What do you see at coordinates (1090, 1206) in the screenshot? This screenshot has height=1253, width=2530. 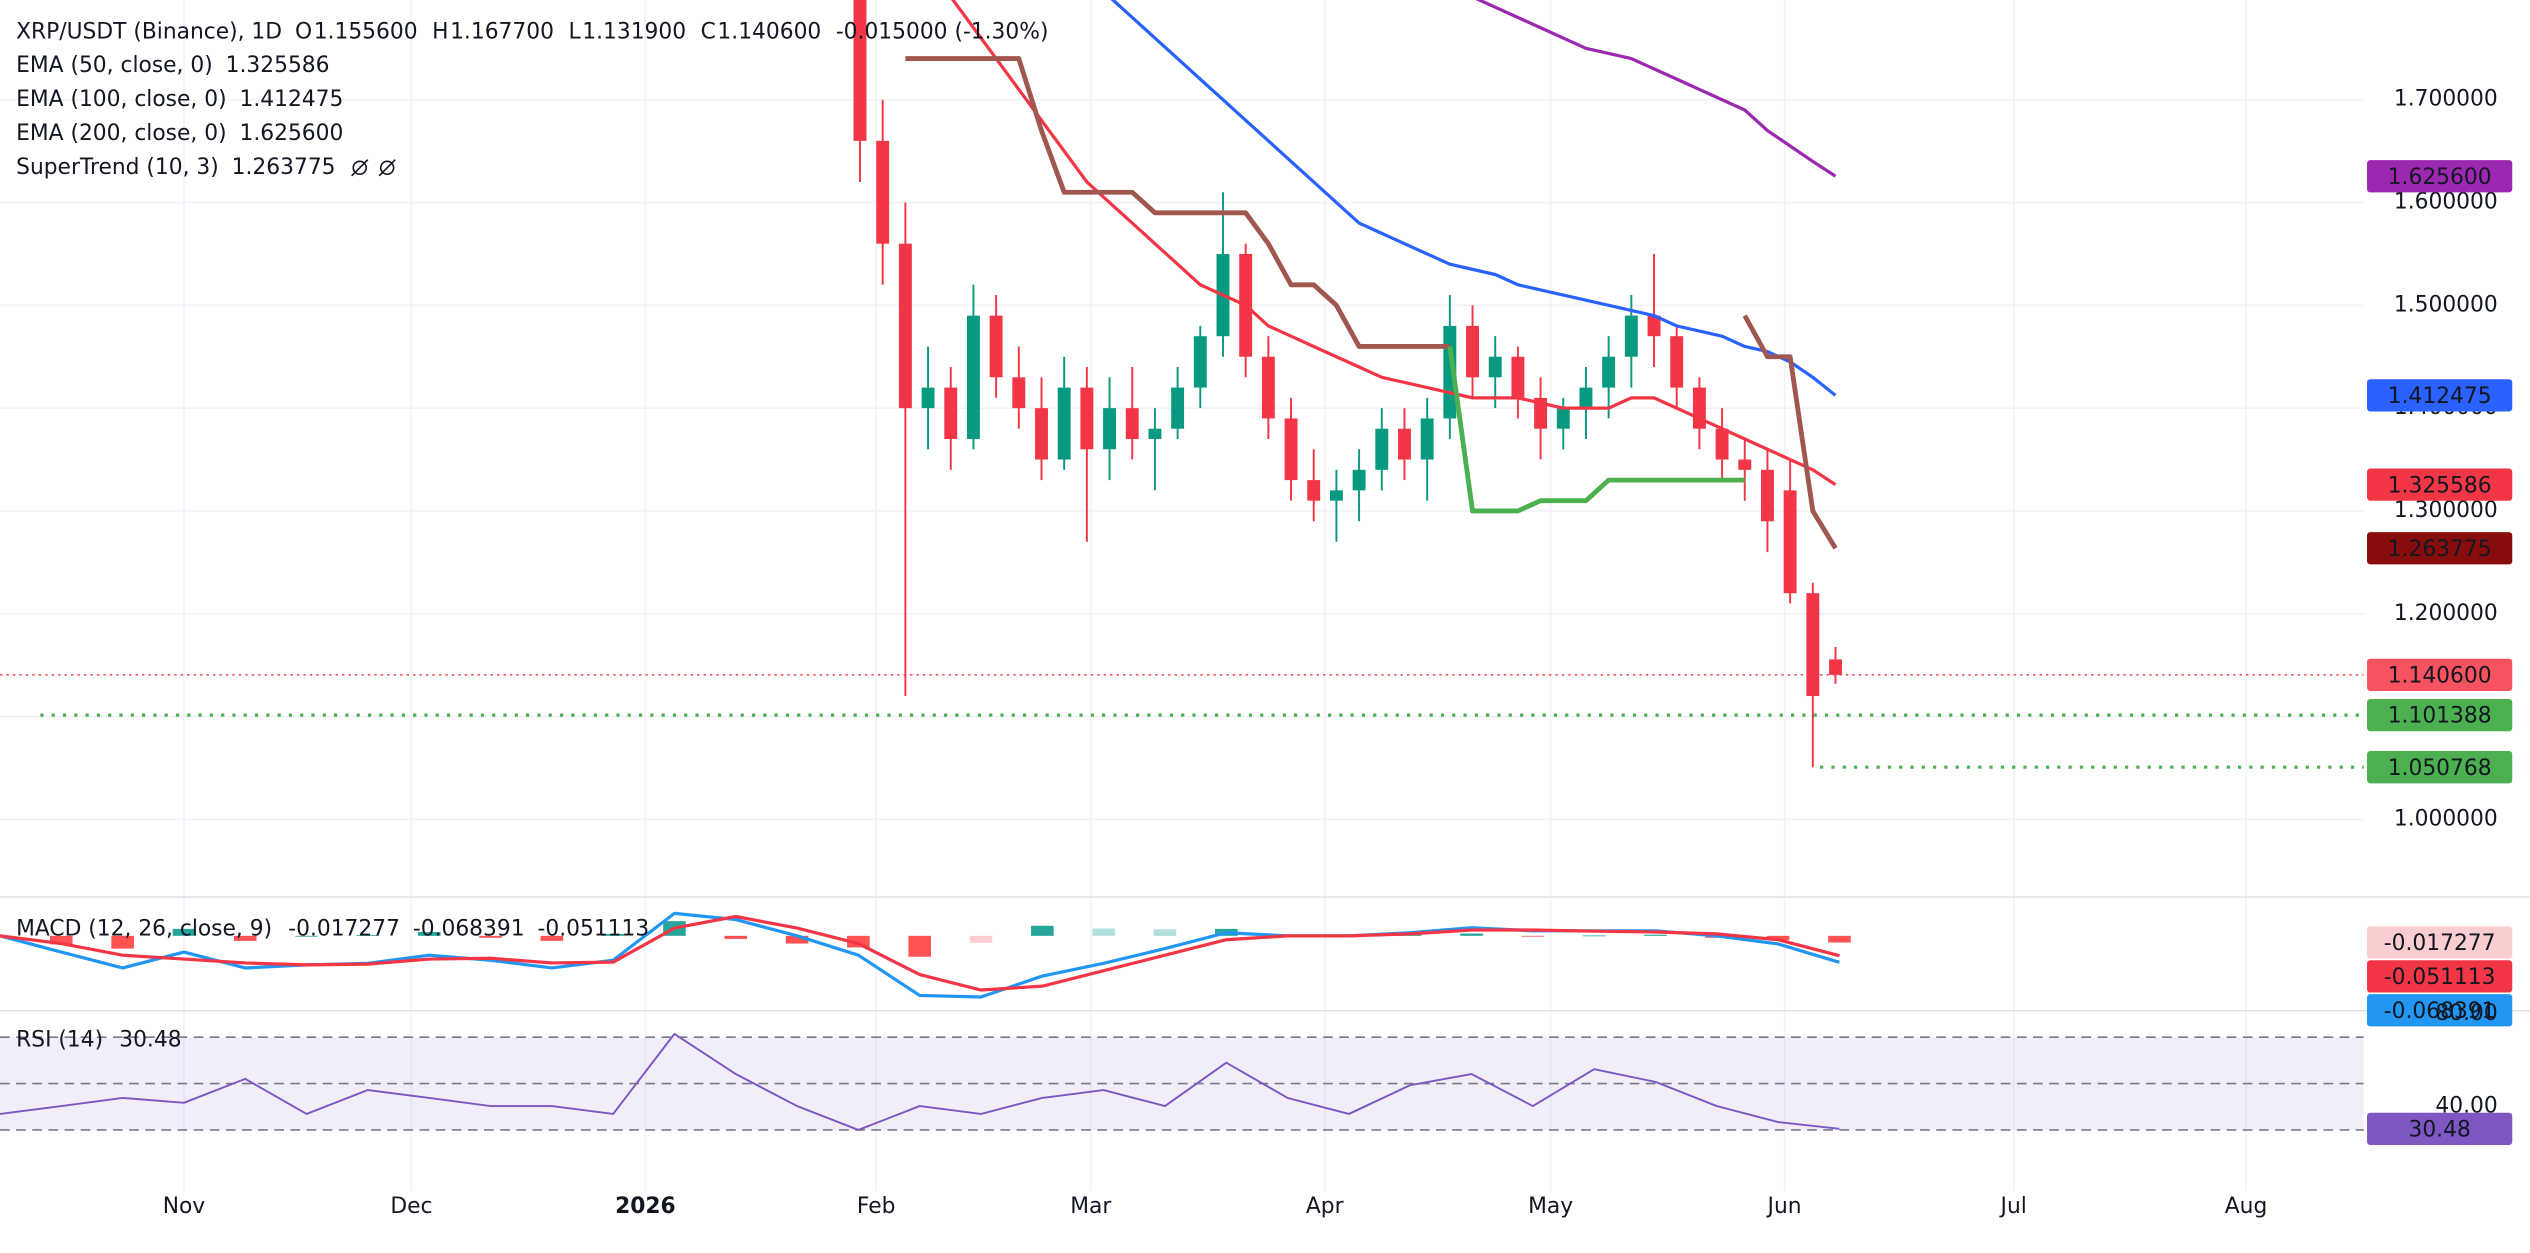 I see `x-tick-label: Mar` at bounding box center [1090, 1206].